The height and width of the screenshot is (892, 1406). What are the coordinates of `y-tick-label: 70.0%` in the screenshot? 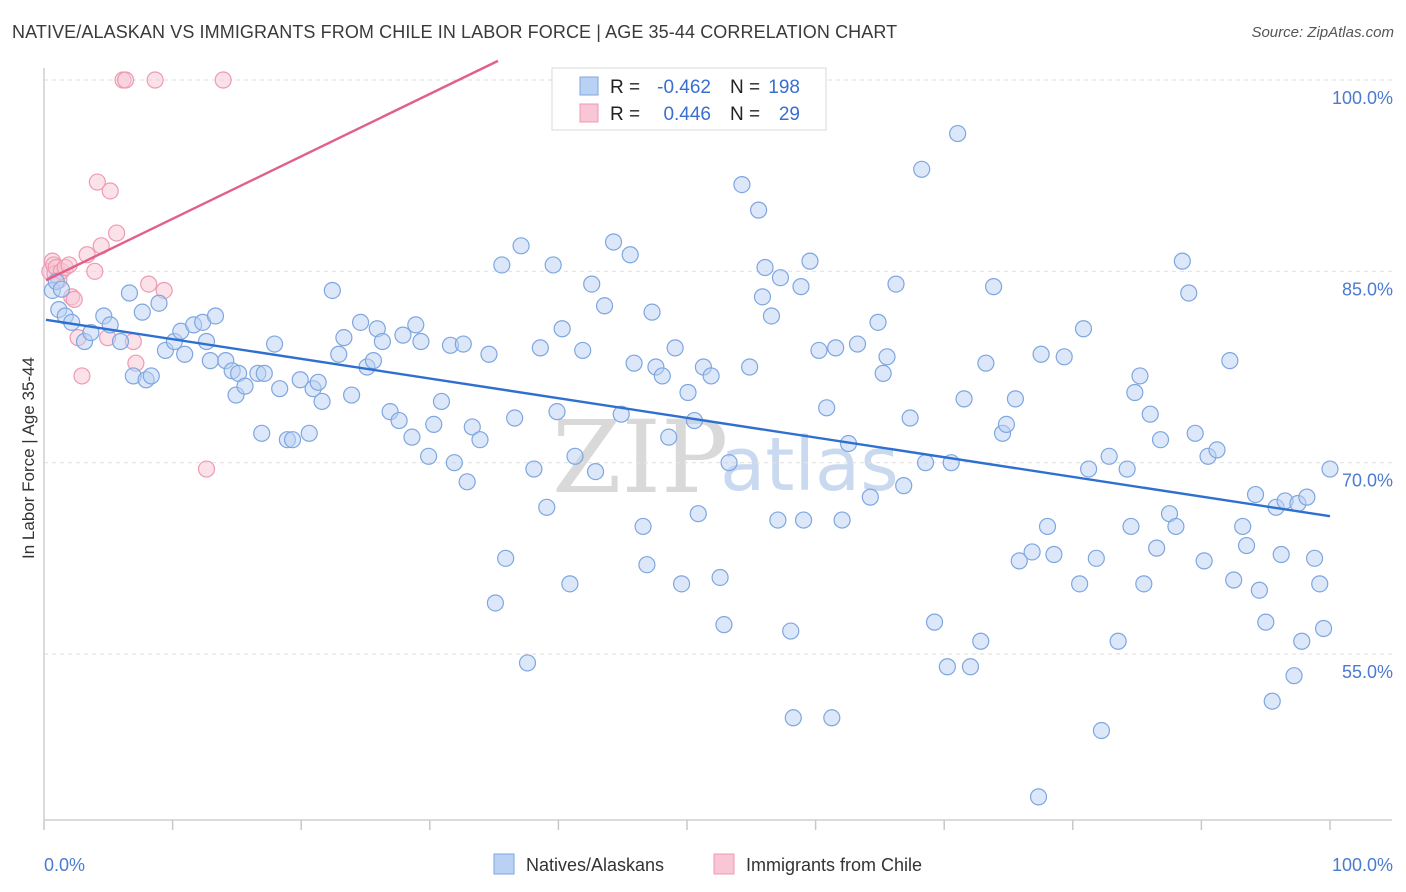 It's located at (1367, 481).